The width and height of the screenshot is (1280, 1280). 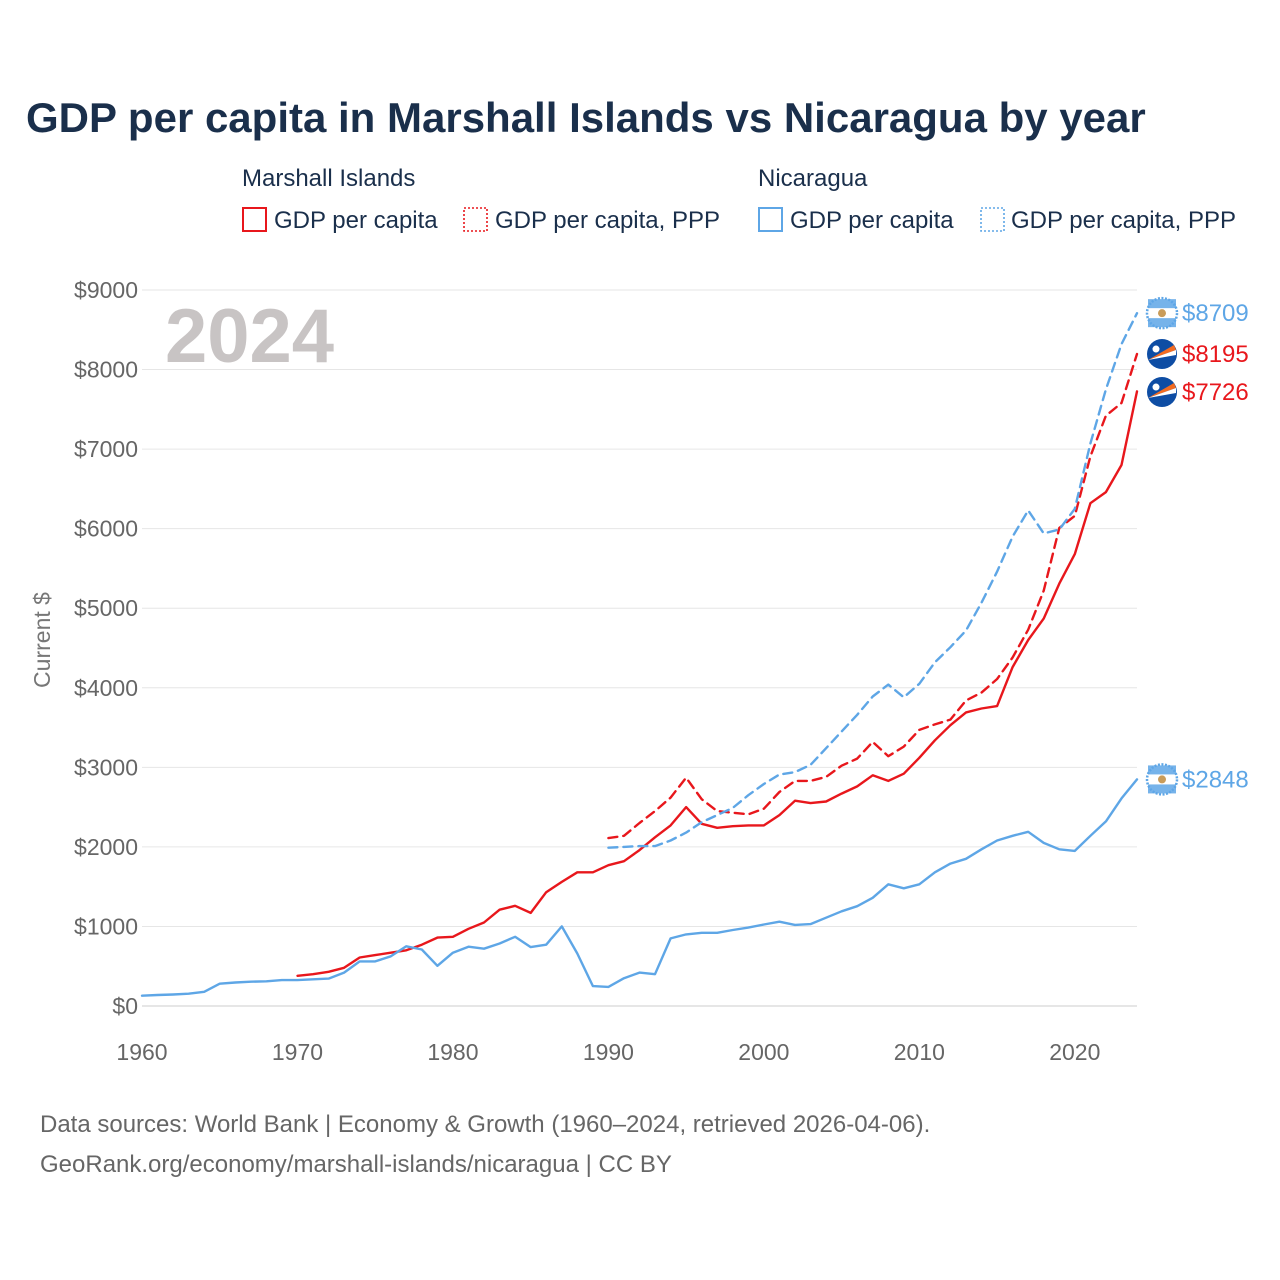 I want to click on x-tick-label: 1990, so click(x=608, y=1052).